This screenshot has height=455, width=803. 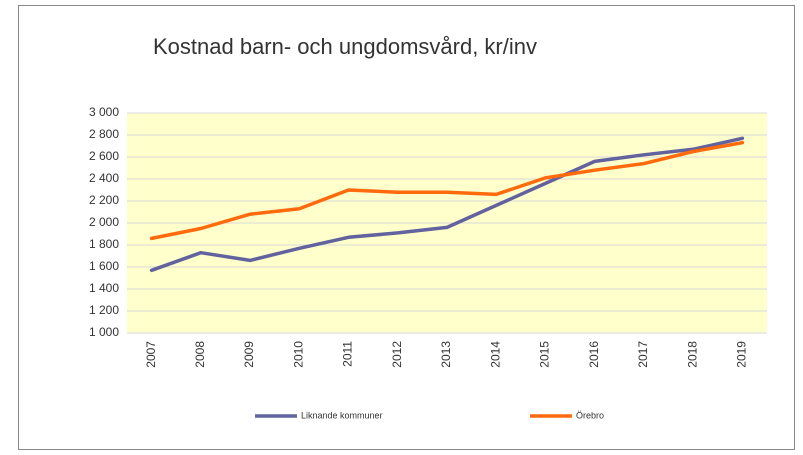 What do you see at coordinates (104, 222) in the screenshot?
I see `y-tick-label: 2 000` at bounding box center [104, 222].